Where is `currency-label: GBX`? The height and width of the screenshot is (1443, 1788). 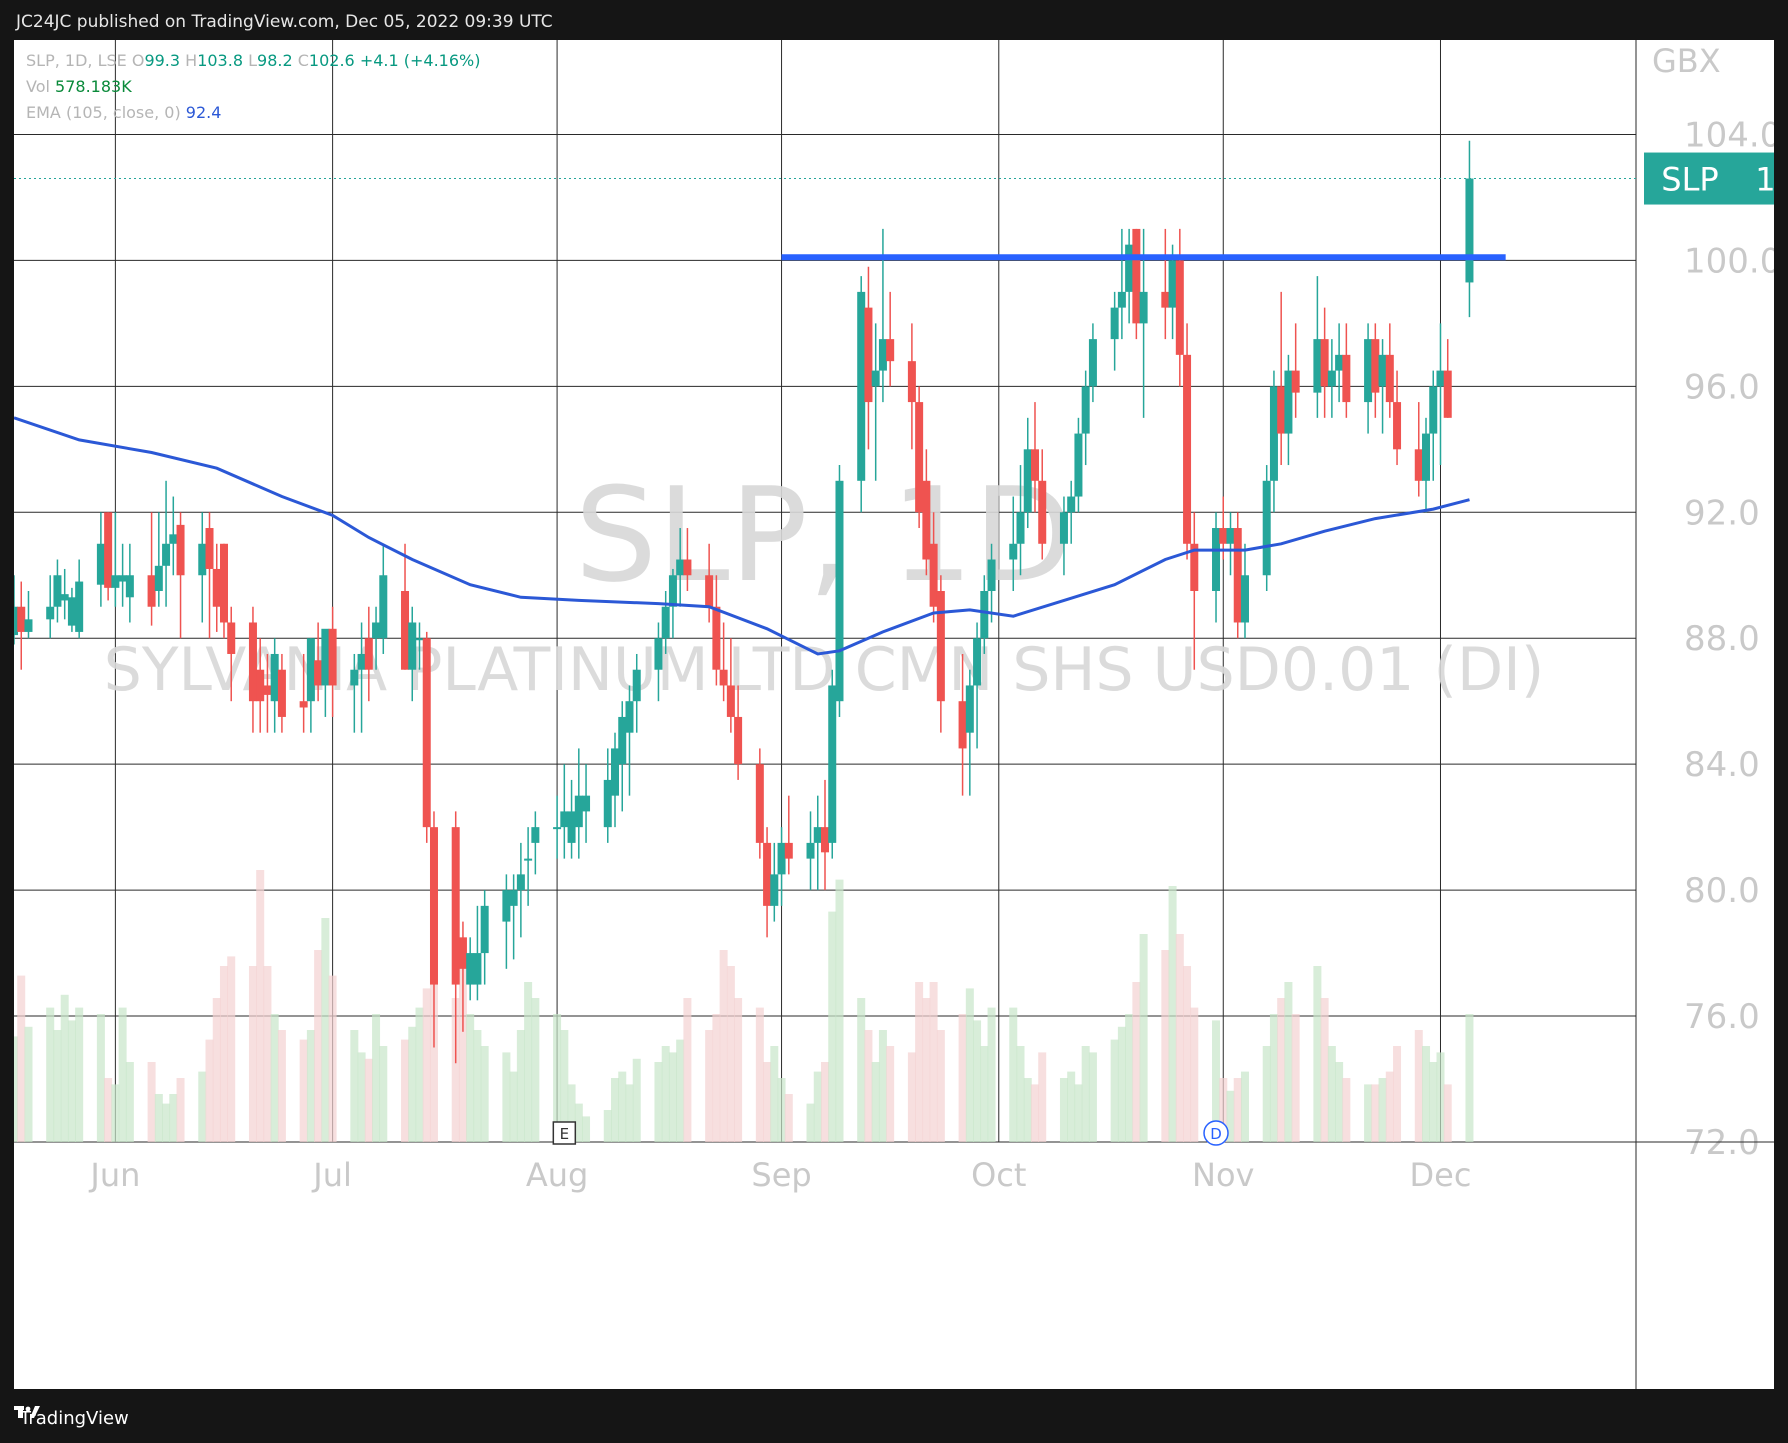 currency-label: GBX is located at coordinates (1686, 61).